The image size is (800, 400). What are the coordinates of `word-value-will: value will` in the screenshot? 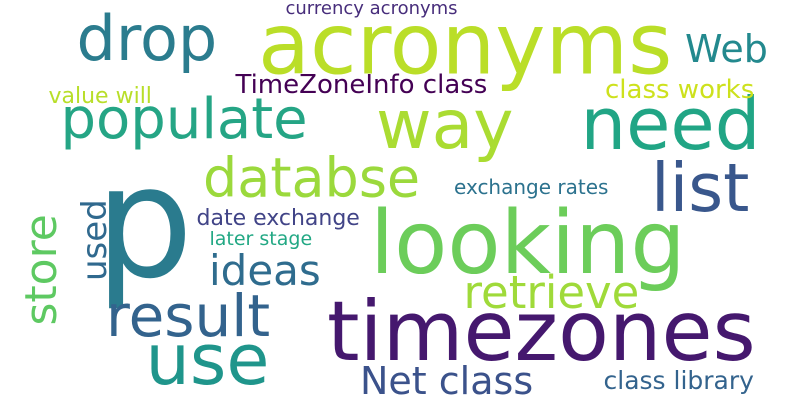 It's located at (100, 96).